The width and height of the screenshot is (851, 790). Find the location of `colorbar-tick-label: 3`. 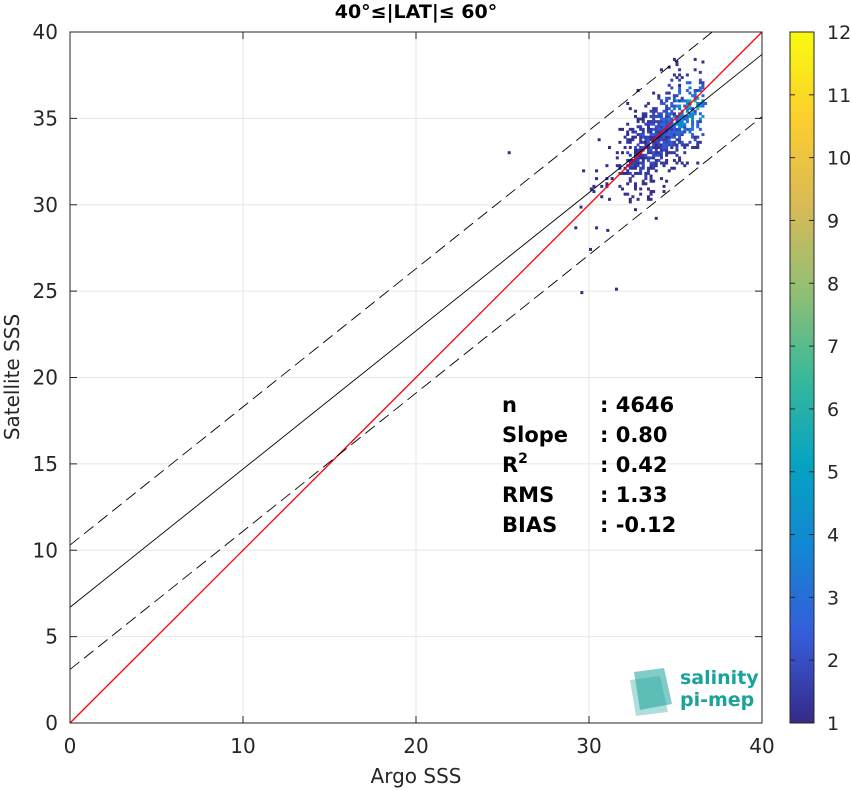

colorbar-tick-label: 3 is located at coordinates (833, 598).